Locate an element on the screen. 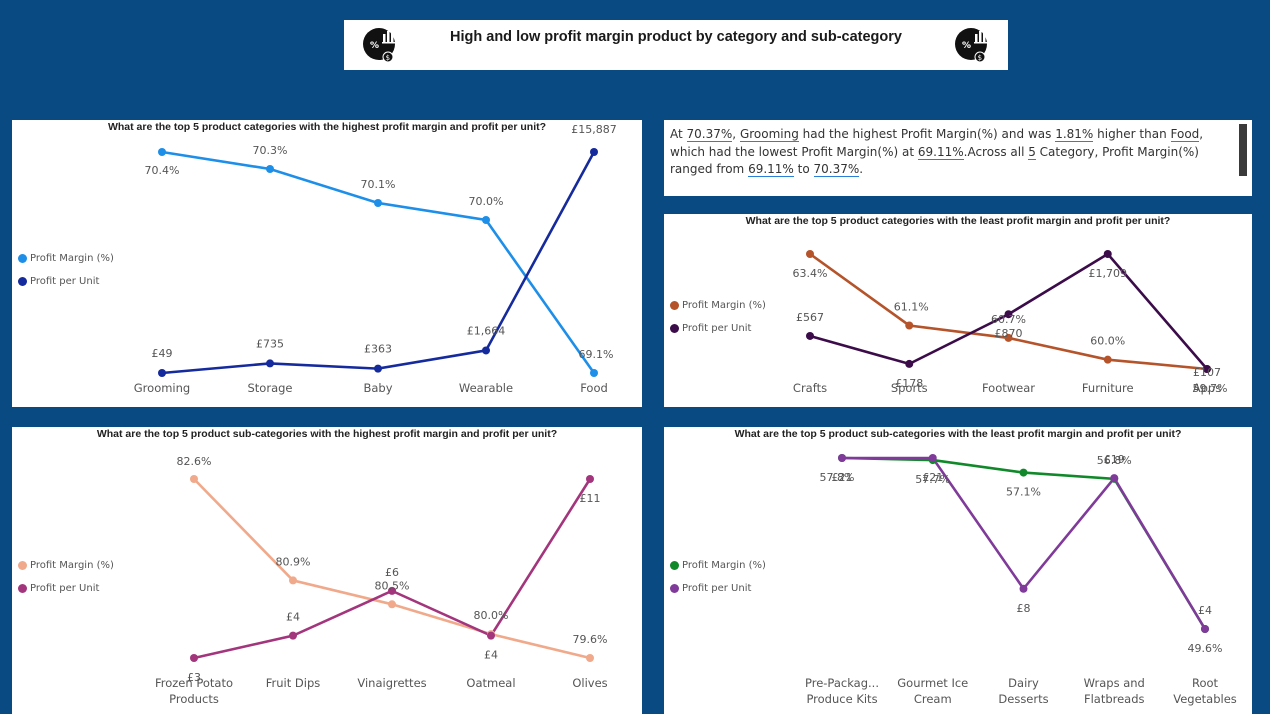 This screenshot has width=1270, height=714. highlighted-value: 5 is located at coordinates (1032, 152).